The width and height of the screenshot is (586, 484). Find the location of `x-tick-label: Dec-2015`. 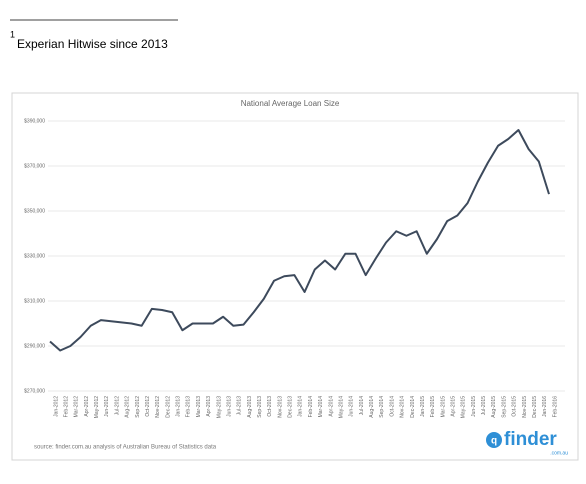

x-tick-label: Dec-2015 is located at coordinates (535, 407).